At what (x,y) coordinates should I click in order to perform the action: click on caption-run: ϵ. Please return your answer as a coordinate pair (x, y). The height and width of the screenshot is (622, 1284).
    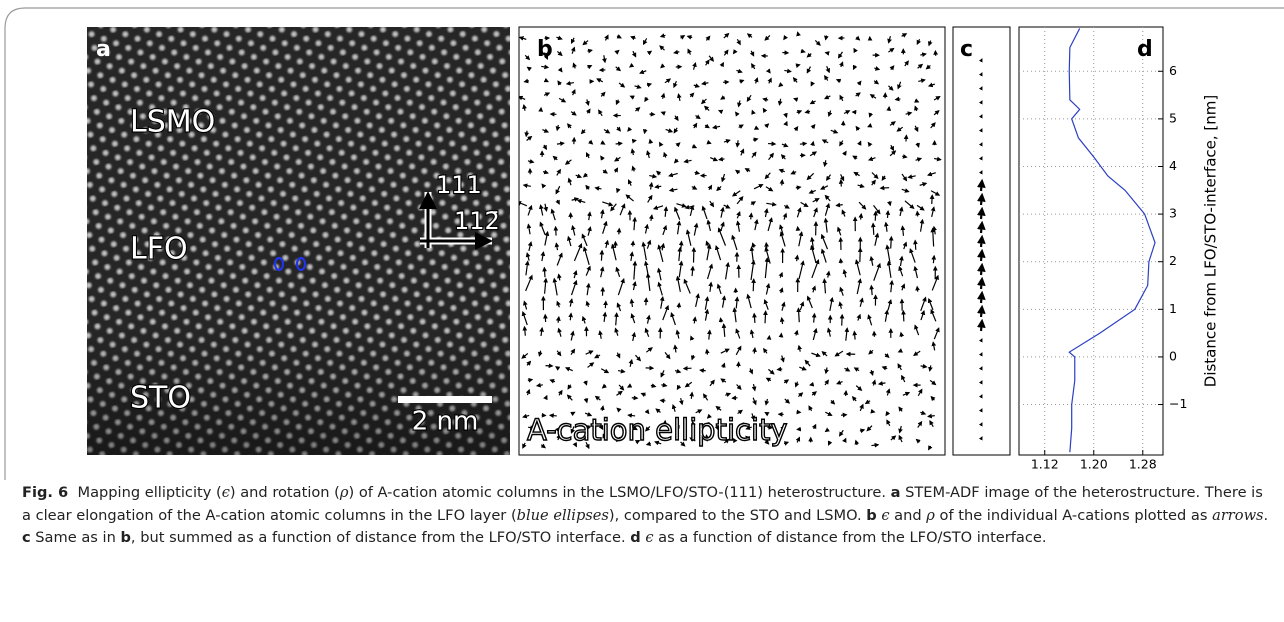
    Looking at the image, I should click on (225, 492).